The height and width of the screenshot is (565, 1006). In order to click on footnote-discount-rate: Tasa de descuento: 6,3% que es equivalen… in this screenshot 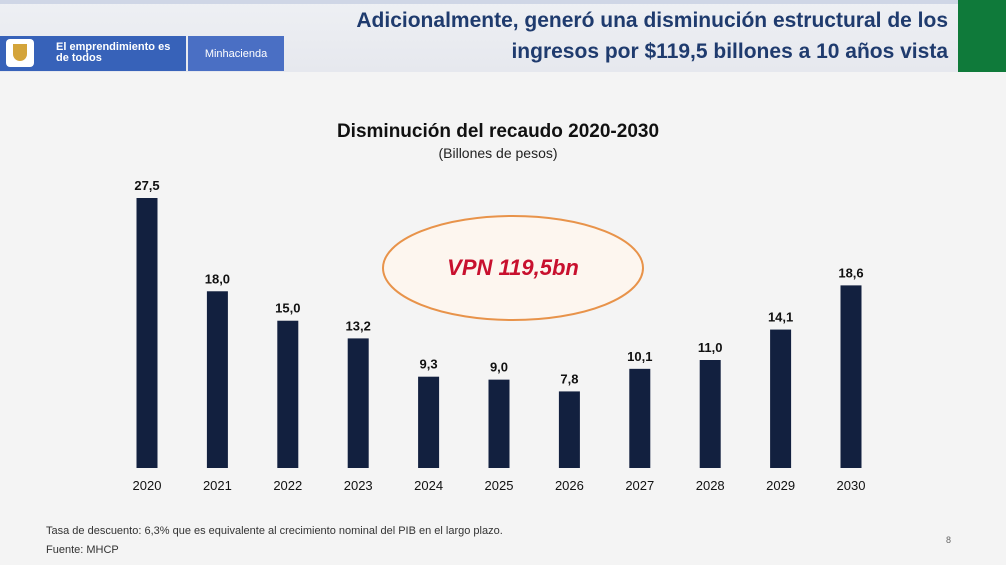, I will do `click(274, 531)`.